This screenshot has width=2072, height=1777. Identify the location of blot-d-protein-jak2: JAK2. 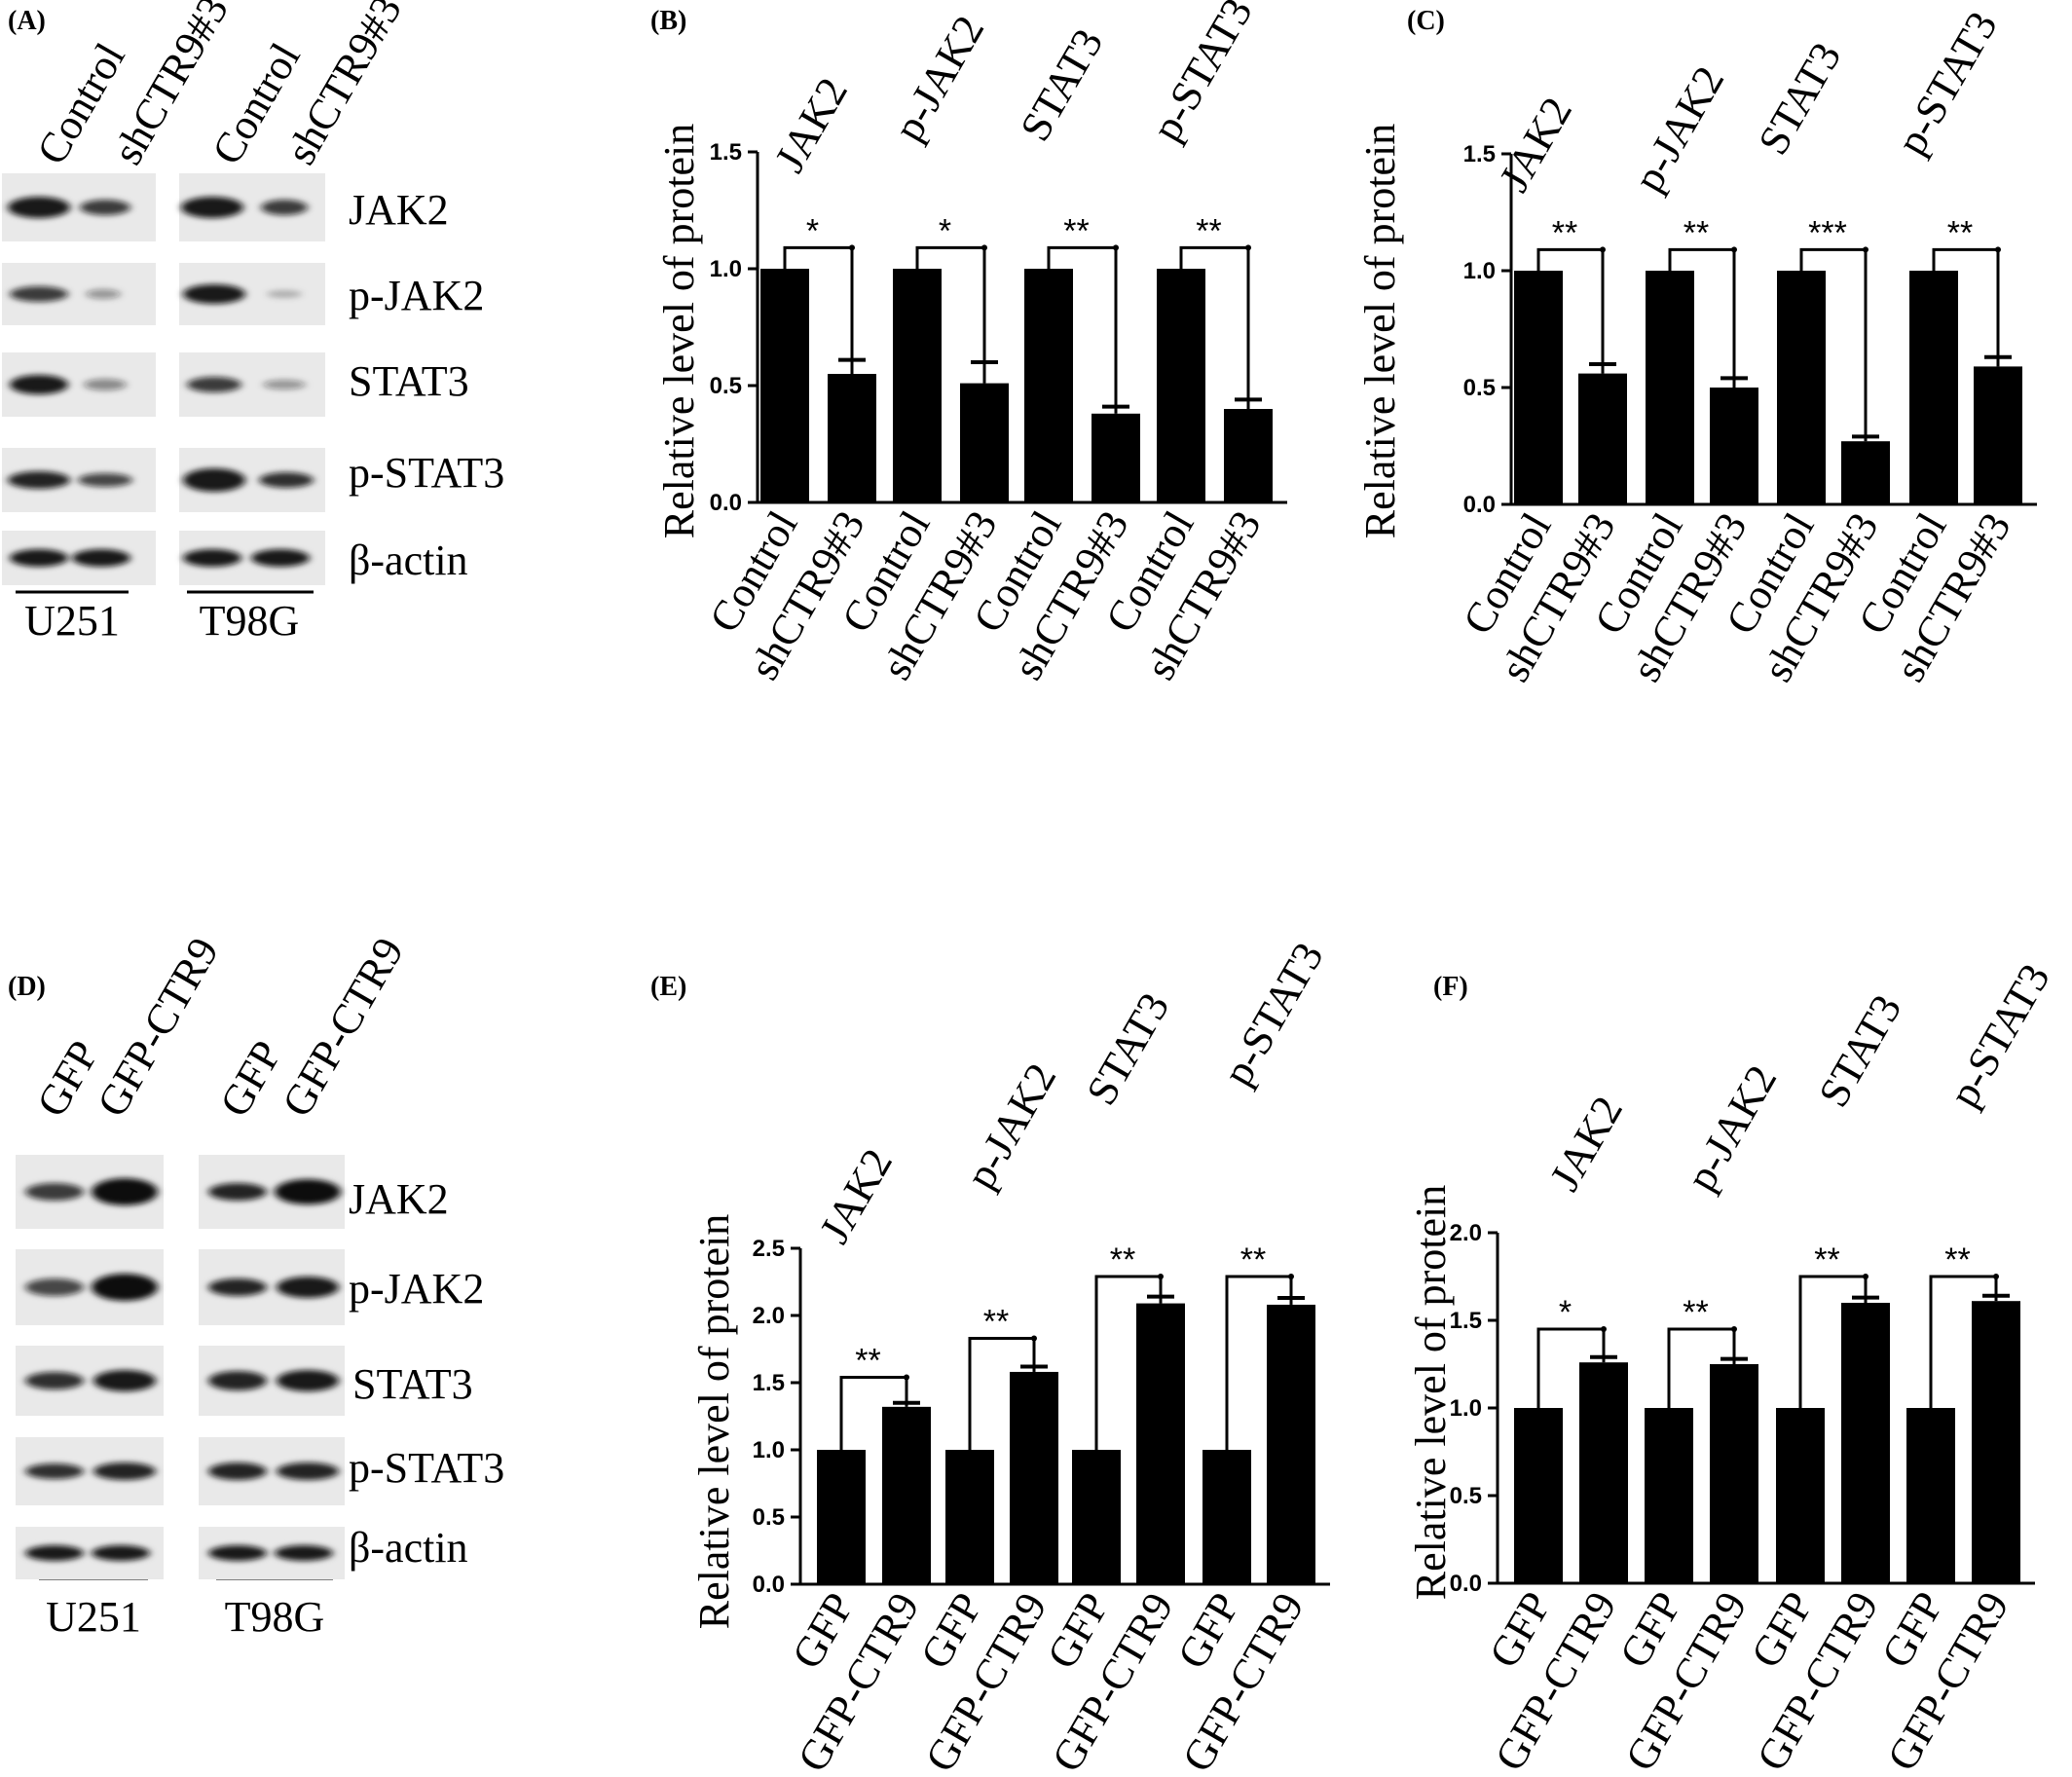
(399, 1199).